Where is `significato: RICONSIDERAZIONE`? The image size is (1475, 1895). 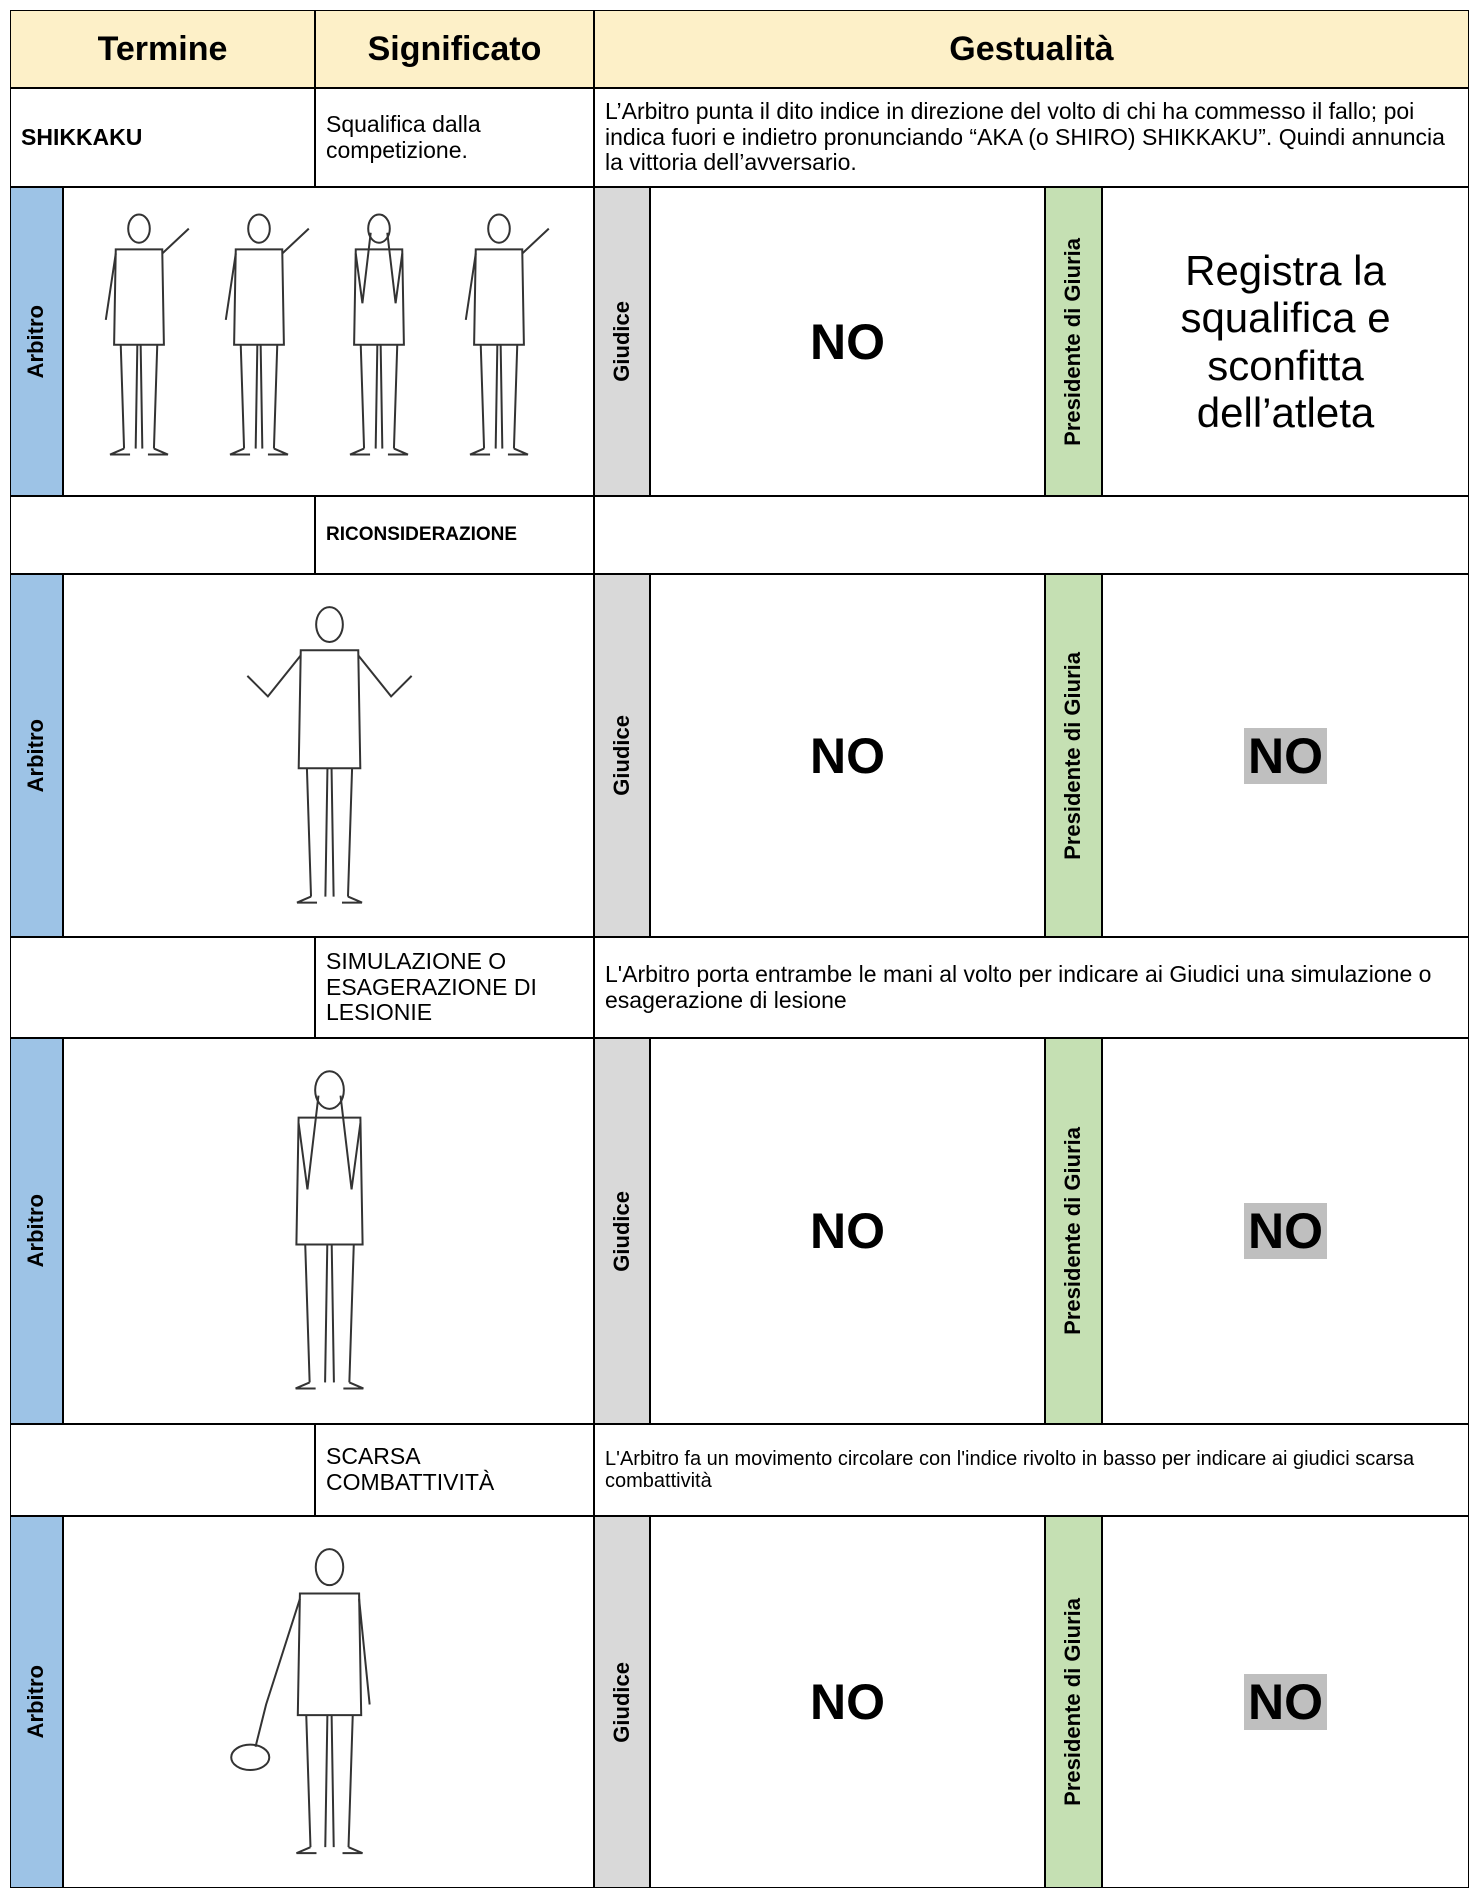 significato: RICONSIDERAZIONE is located at coordinates (454, 535).